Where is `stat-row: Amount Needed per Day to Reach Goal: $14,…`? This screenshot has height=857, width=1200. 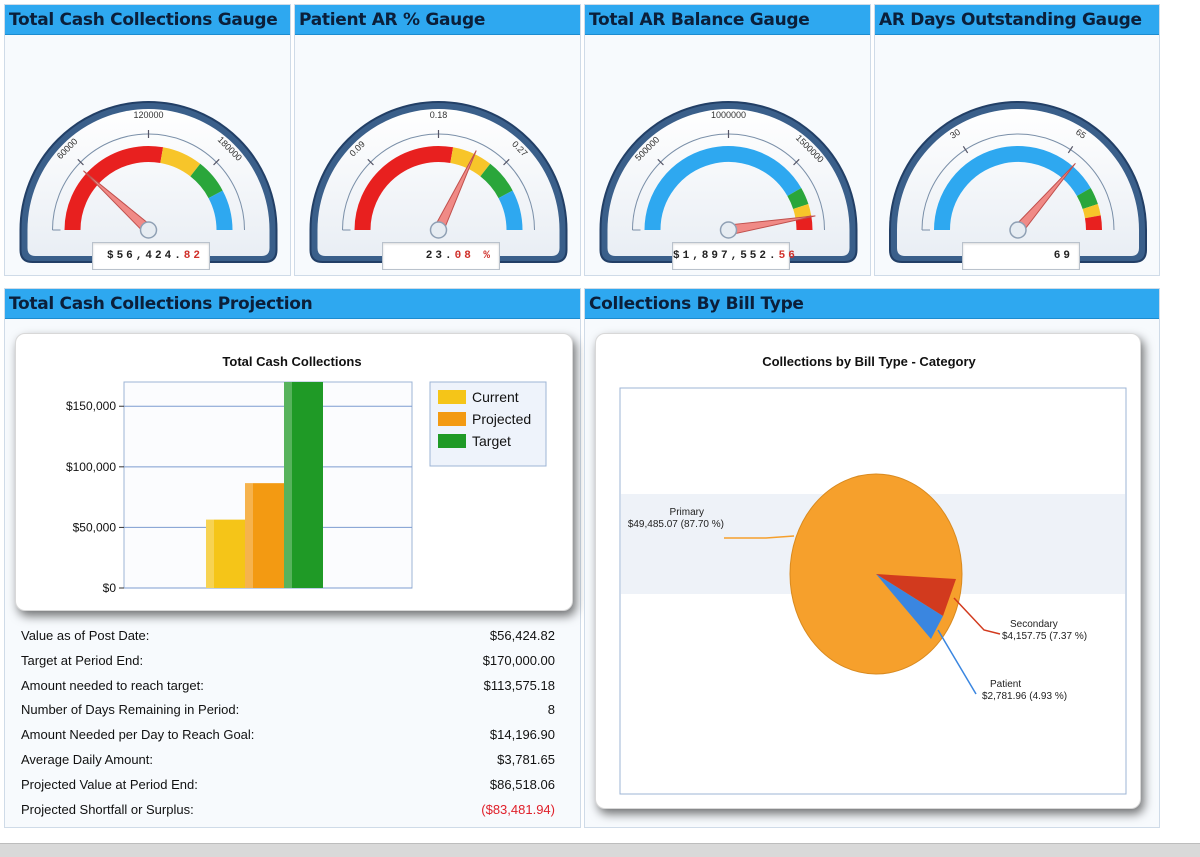 stat-row: Amount Needed per Day to Reach Goal: $14,… is located at coordinates (288, 735).